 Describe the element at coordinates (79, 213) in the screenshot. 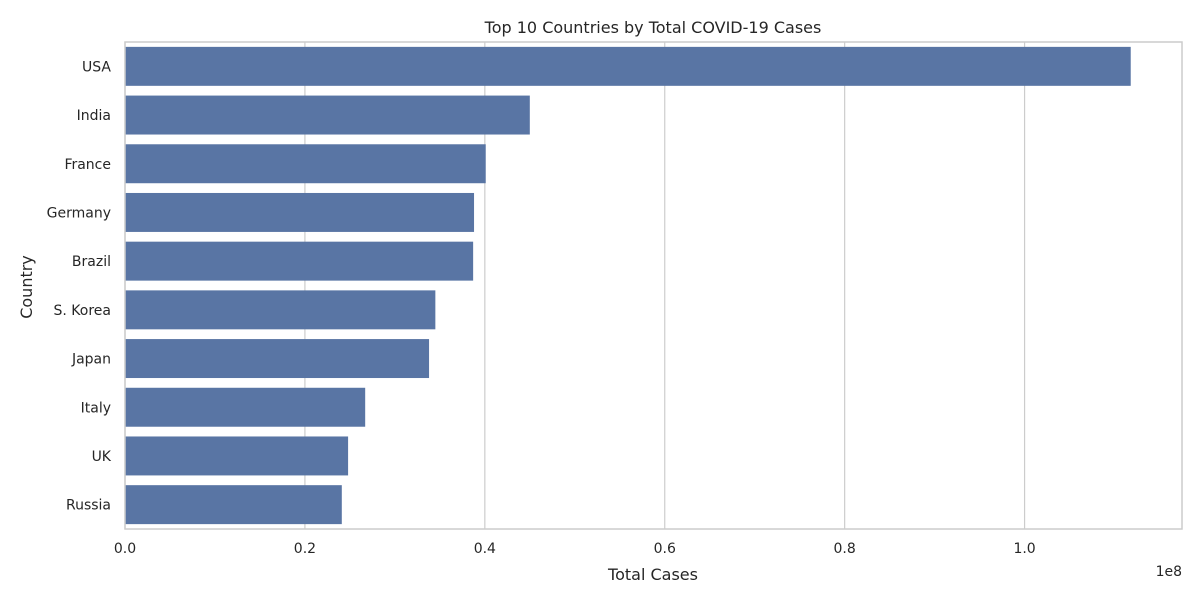

I see `y-tick-label: Germany` at that location.